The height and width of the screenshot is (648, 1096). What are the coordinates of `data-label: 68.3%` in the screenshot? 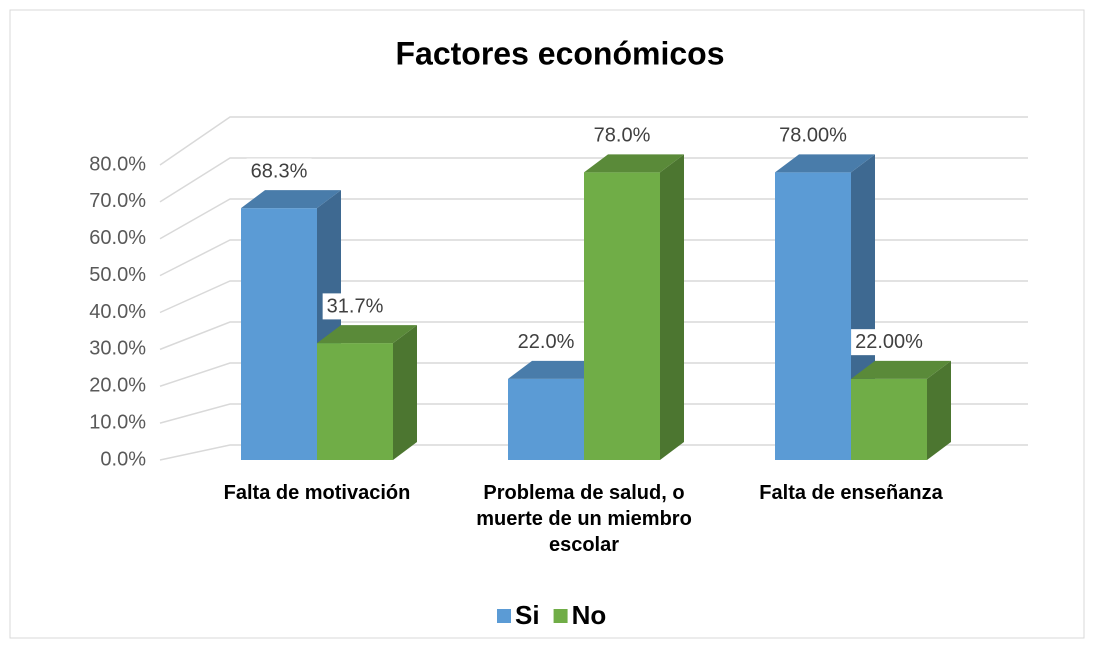 It's located at (279, 171).